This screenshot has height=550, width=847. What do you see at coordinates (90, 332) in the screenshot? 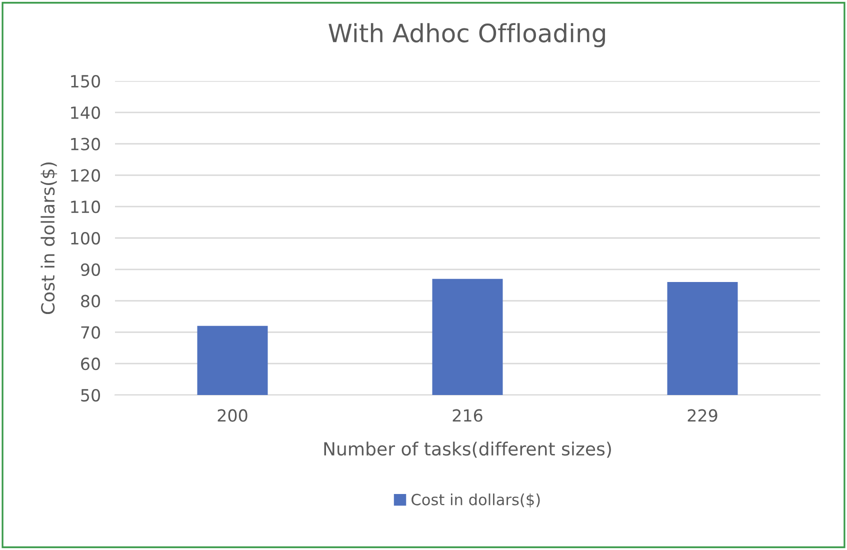
I see `y-tick-label: 70` at bounding box center [90, 332].